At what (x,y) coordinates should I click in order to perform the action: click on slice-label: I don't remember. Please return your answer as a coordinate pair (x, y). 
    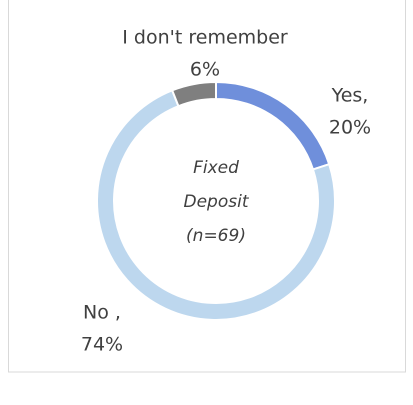
    Looking at the image, I should click on (205, 38).